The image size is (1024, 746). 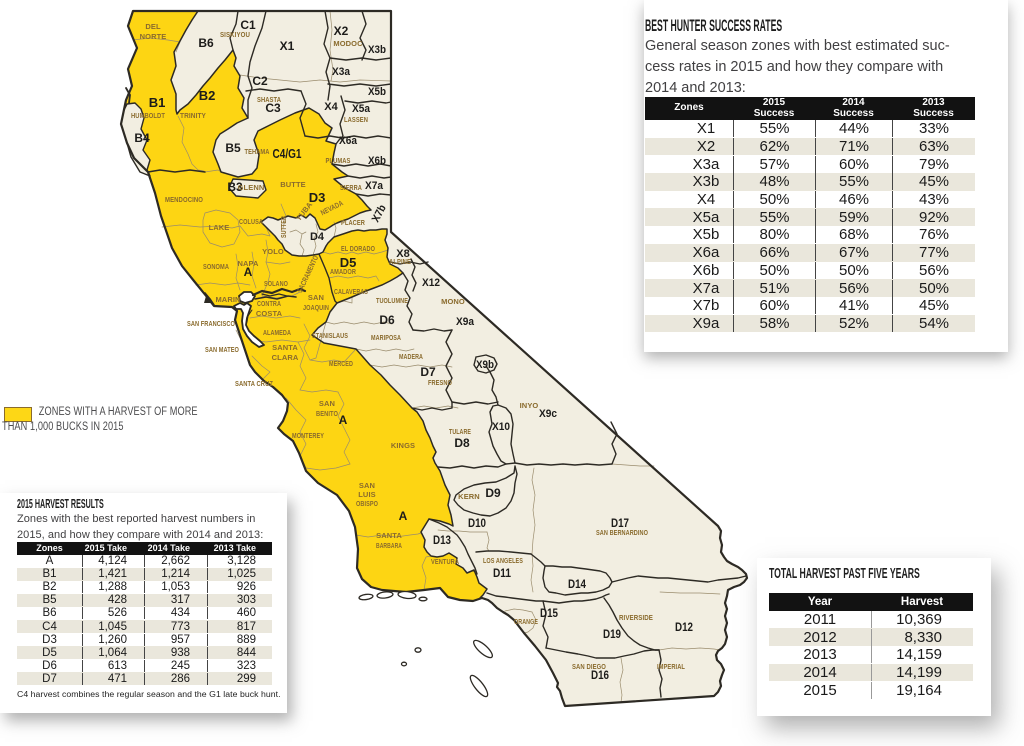 I want to click on svg-text: X4, so click(x=331, y=107).